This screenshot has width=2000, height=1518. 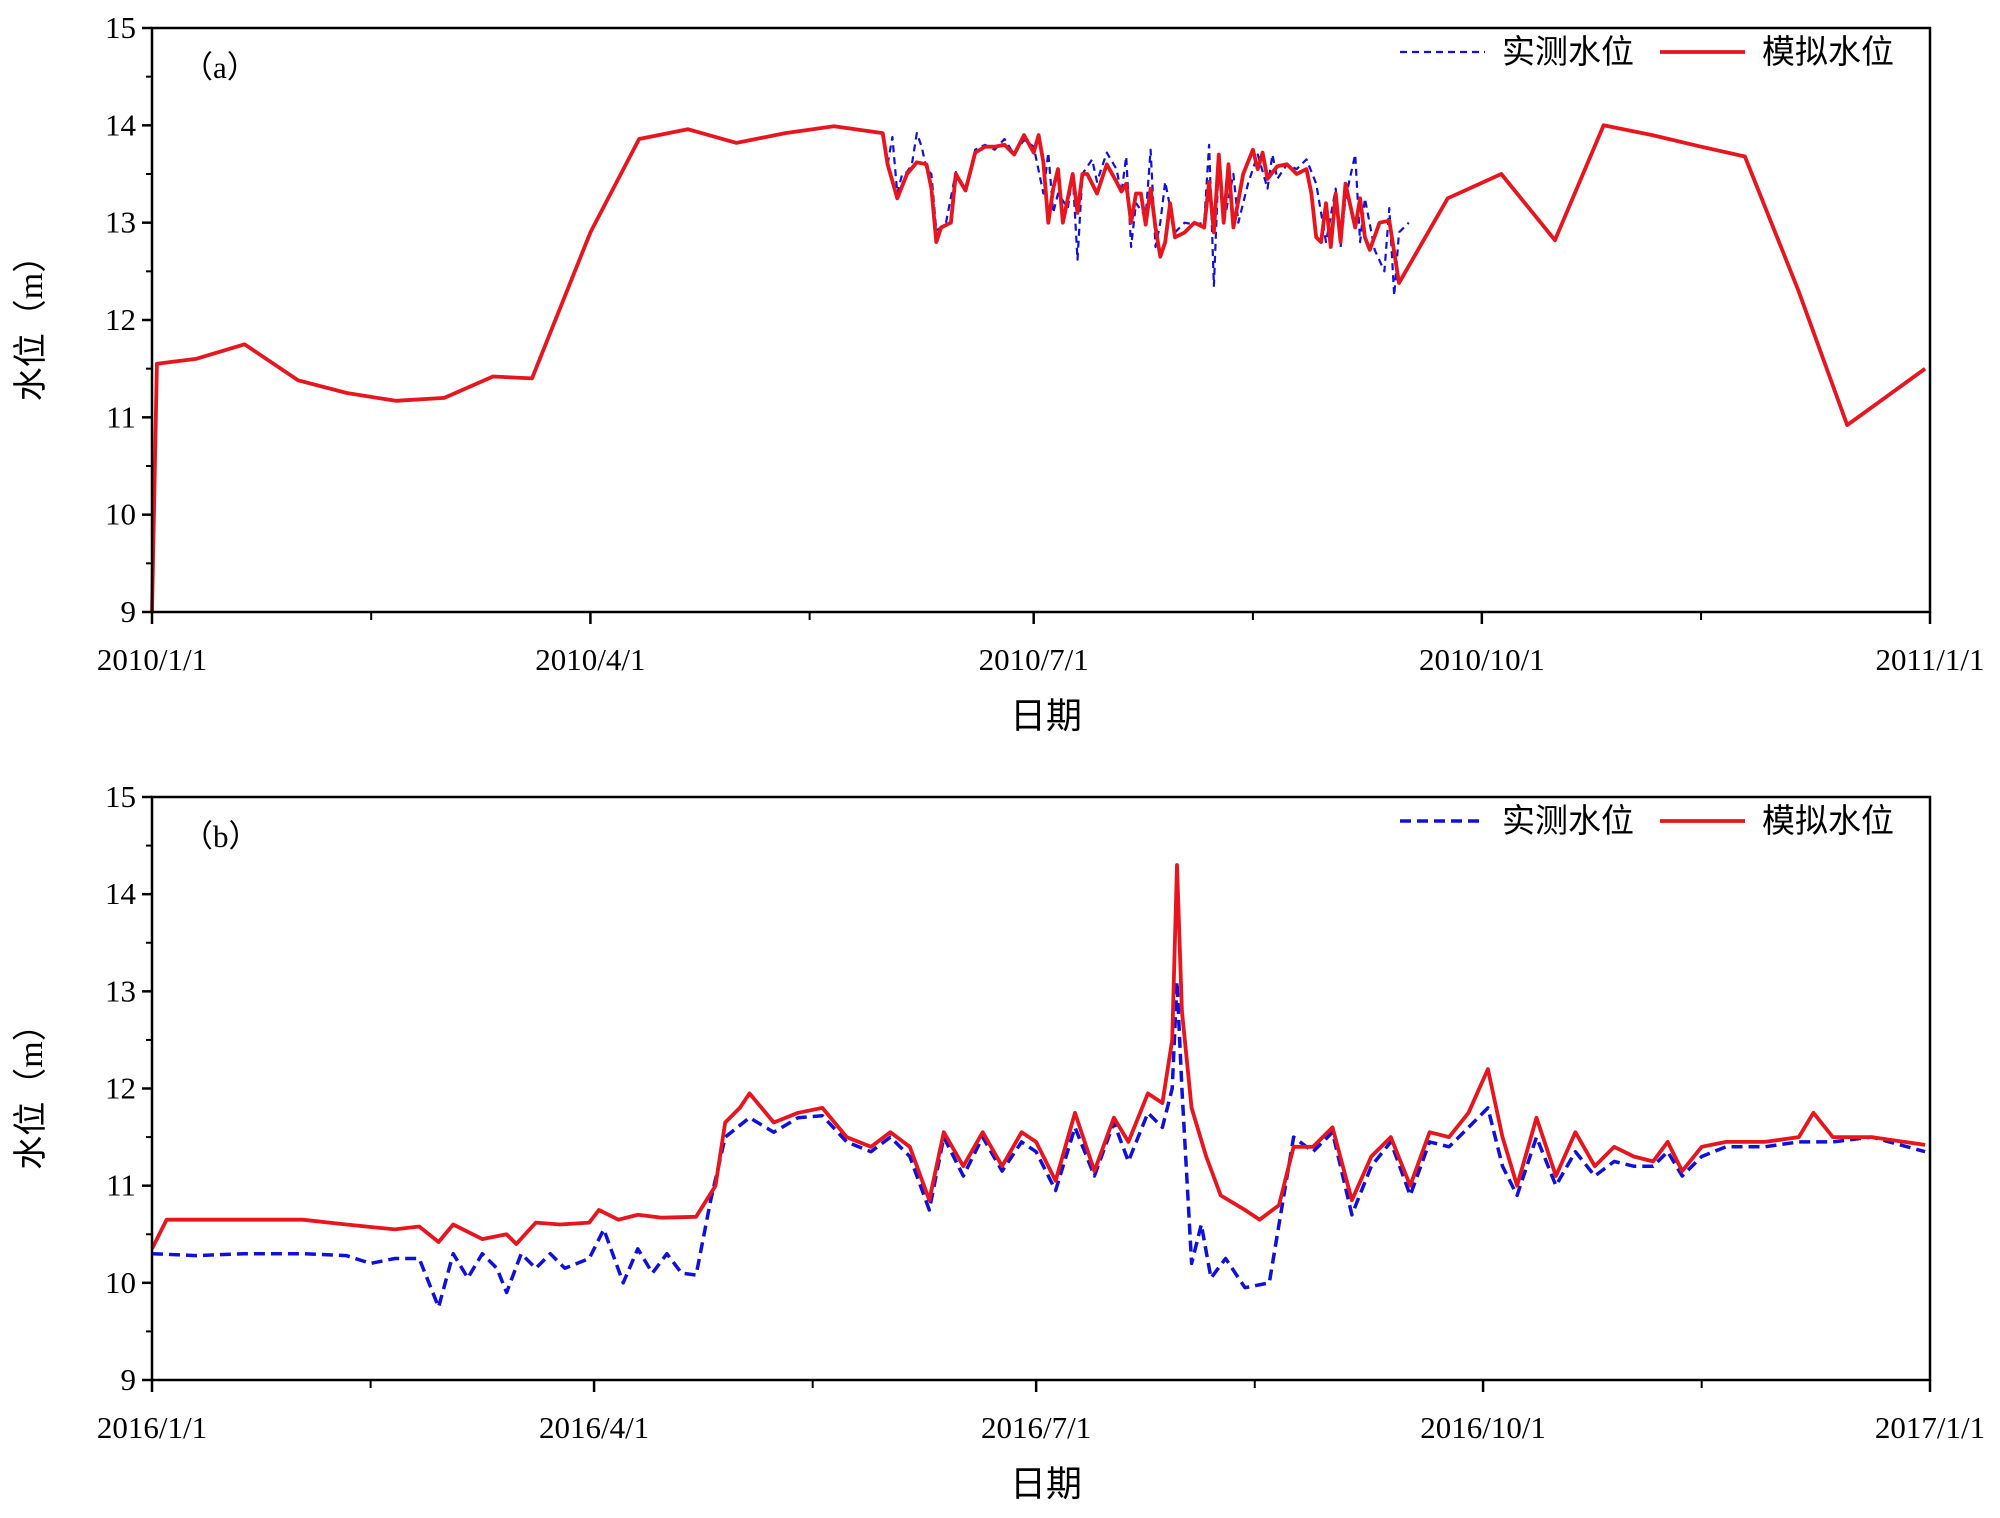 What do you see at coordinates (1046, 716) in the screenshot?
I see `panel-a-x-axis-title: 日期` at bounding box center [1046, 716].